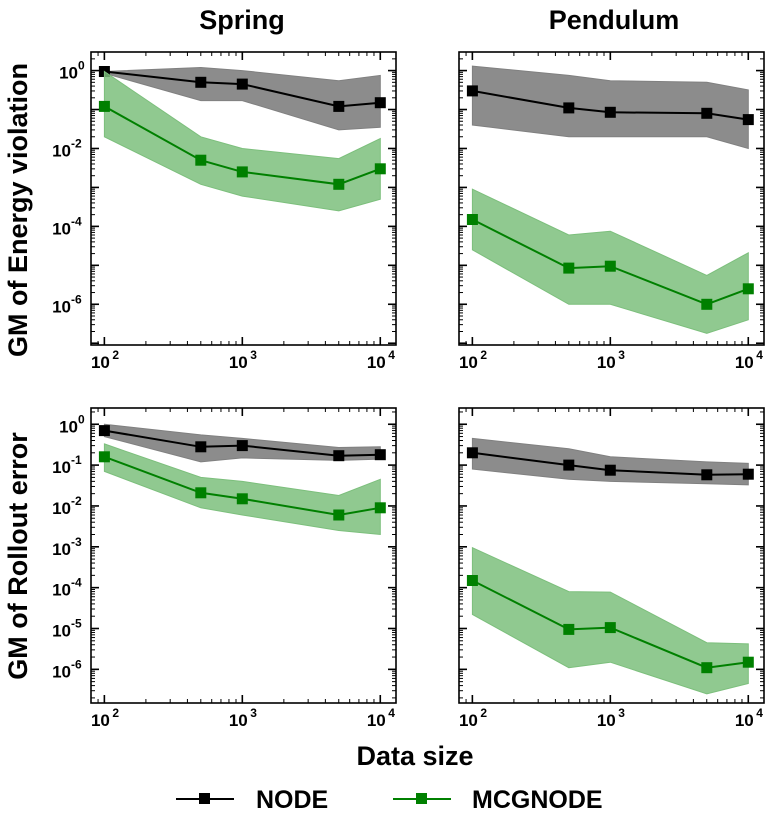 The width and height of the screenshot is (768, 833). What do you see at coordinates (204, 798) in the screenshot?
I see `legend-marker-node` at bounding box center [204, 798].